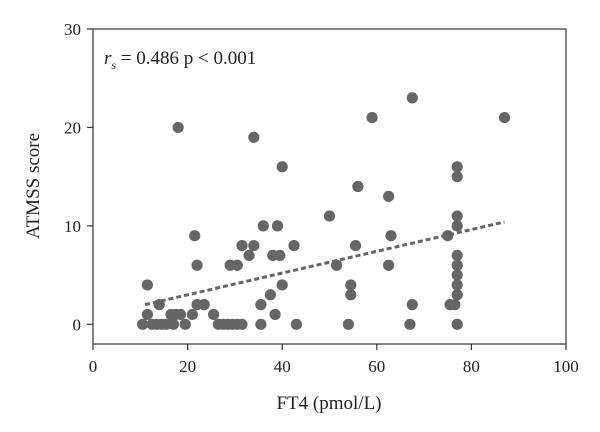  What do you see at coordinates (186, 58) in the screenshot?
I see `annotation-text: = 0.486 p < 0.001` at bounding box center [186, 58].